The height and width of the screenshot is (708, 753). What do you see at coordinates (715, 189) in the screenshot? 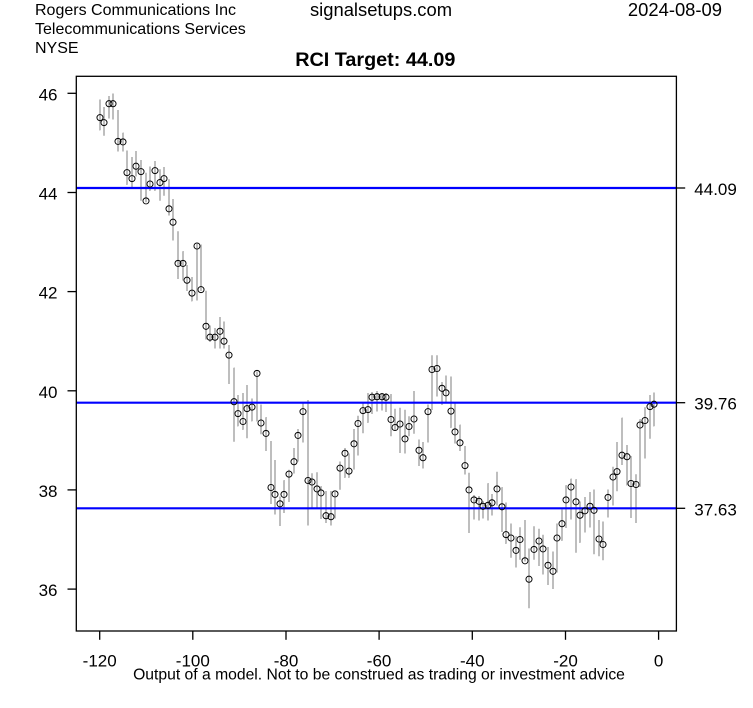
I see `svg-text: 44.09` at bounding box center [715, 189].